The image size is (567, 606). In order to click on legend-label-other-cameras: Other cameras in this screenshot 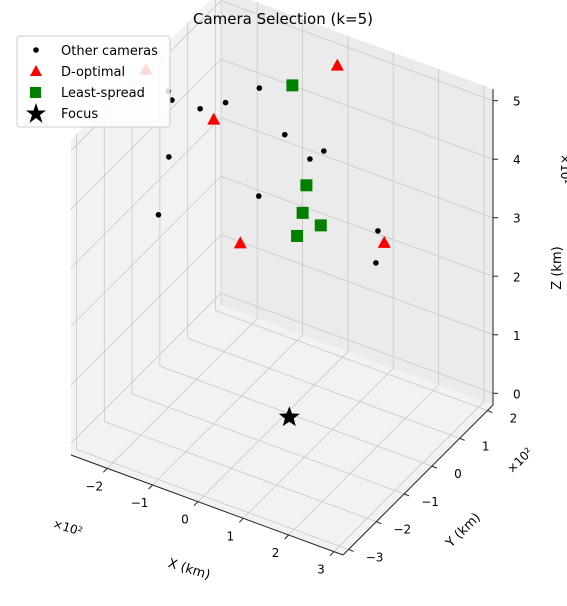, I will do `click(109, 51)`.